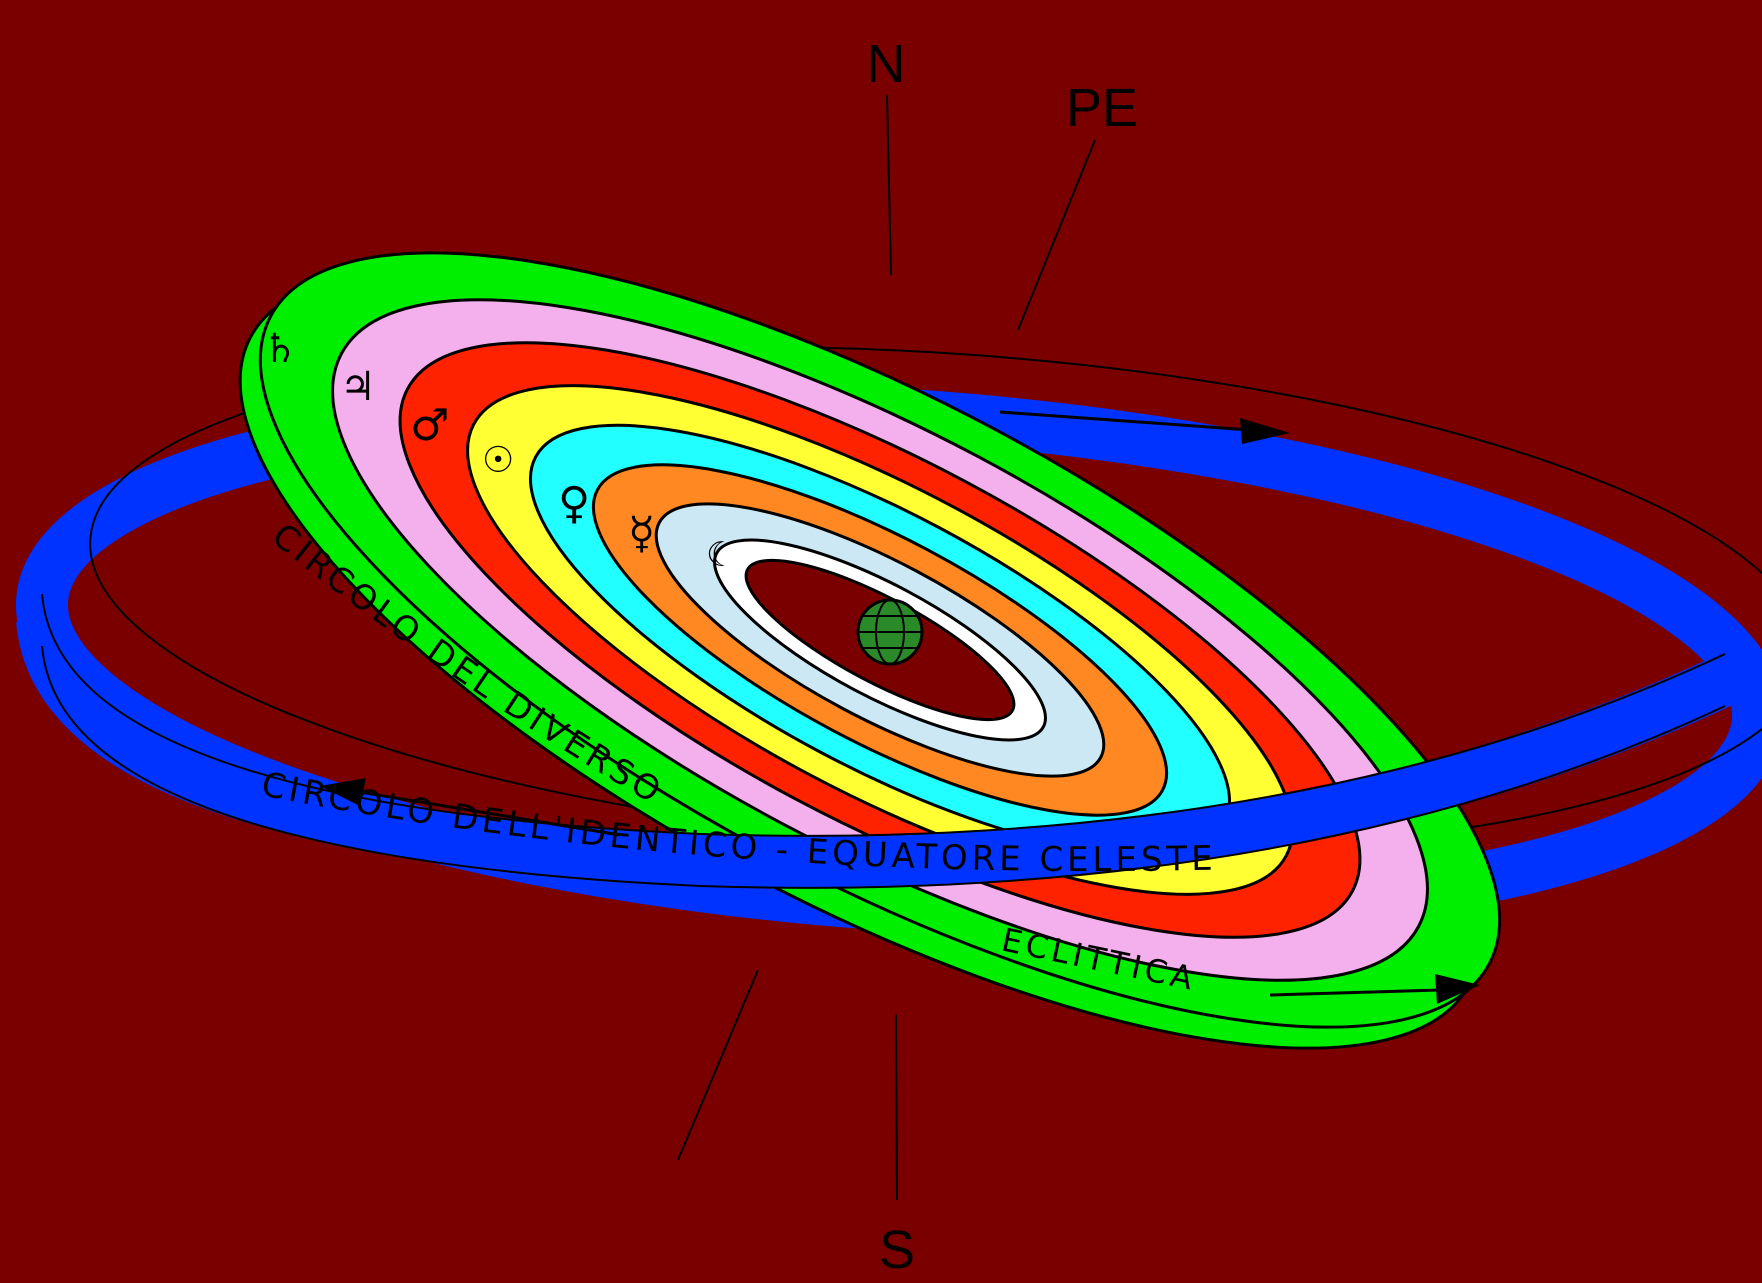 The width and height of the screenshot is (1762, 1283). I want to click on saturn-symbol-icon: ♄, so click(280, 349).